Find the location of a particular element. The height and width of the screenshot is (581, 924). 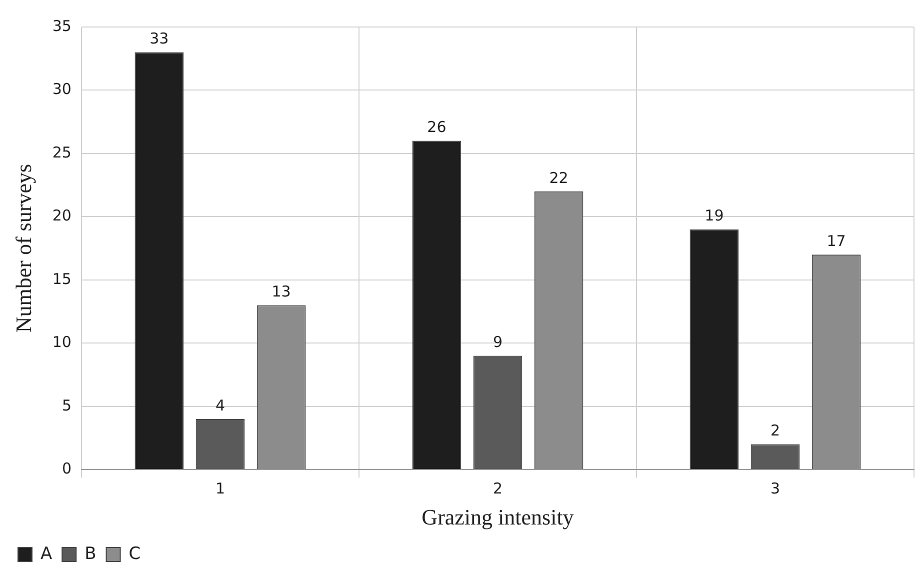

y-tick-label: 25 is located at coordinates (62, 152).